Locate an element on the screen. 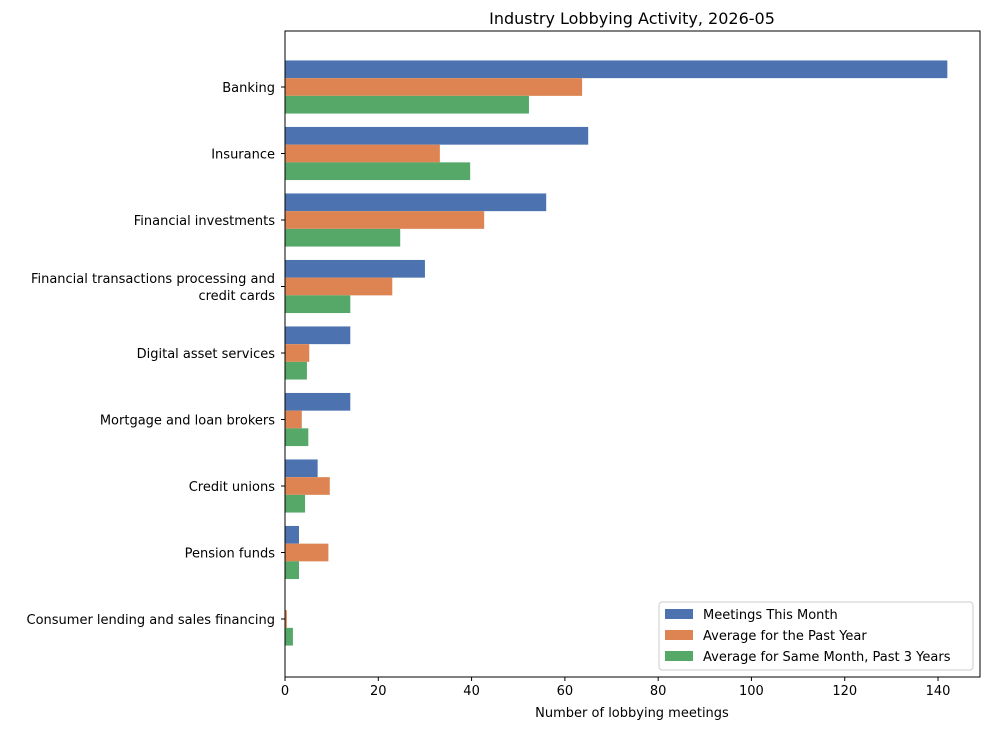  x-tick-label: 120 is located at coordinates (844, 691).